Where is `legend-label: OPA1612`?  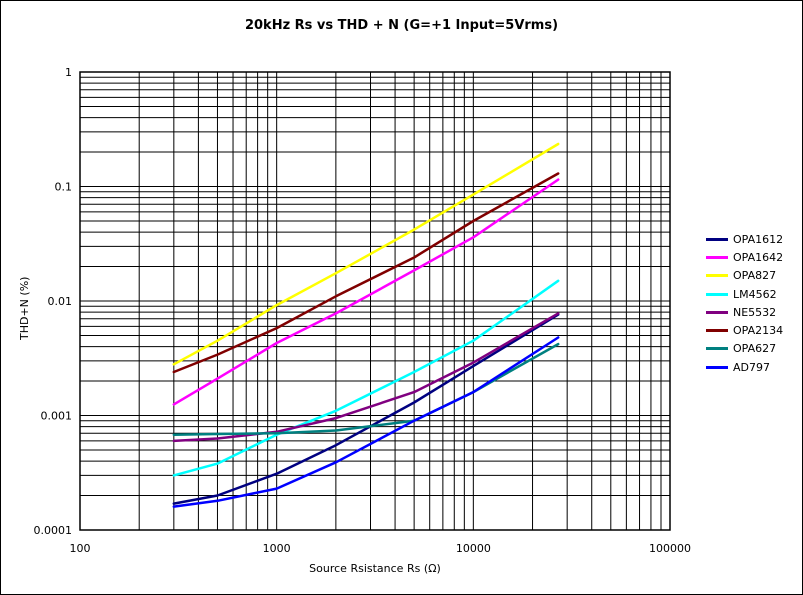 legend-label: OPA1612 is located at coordinates (758, 239).